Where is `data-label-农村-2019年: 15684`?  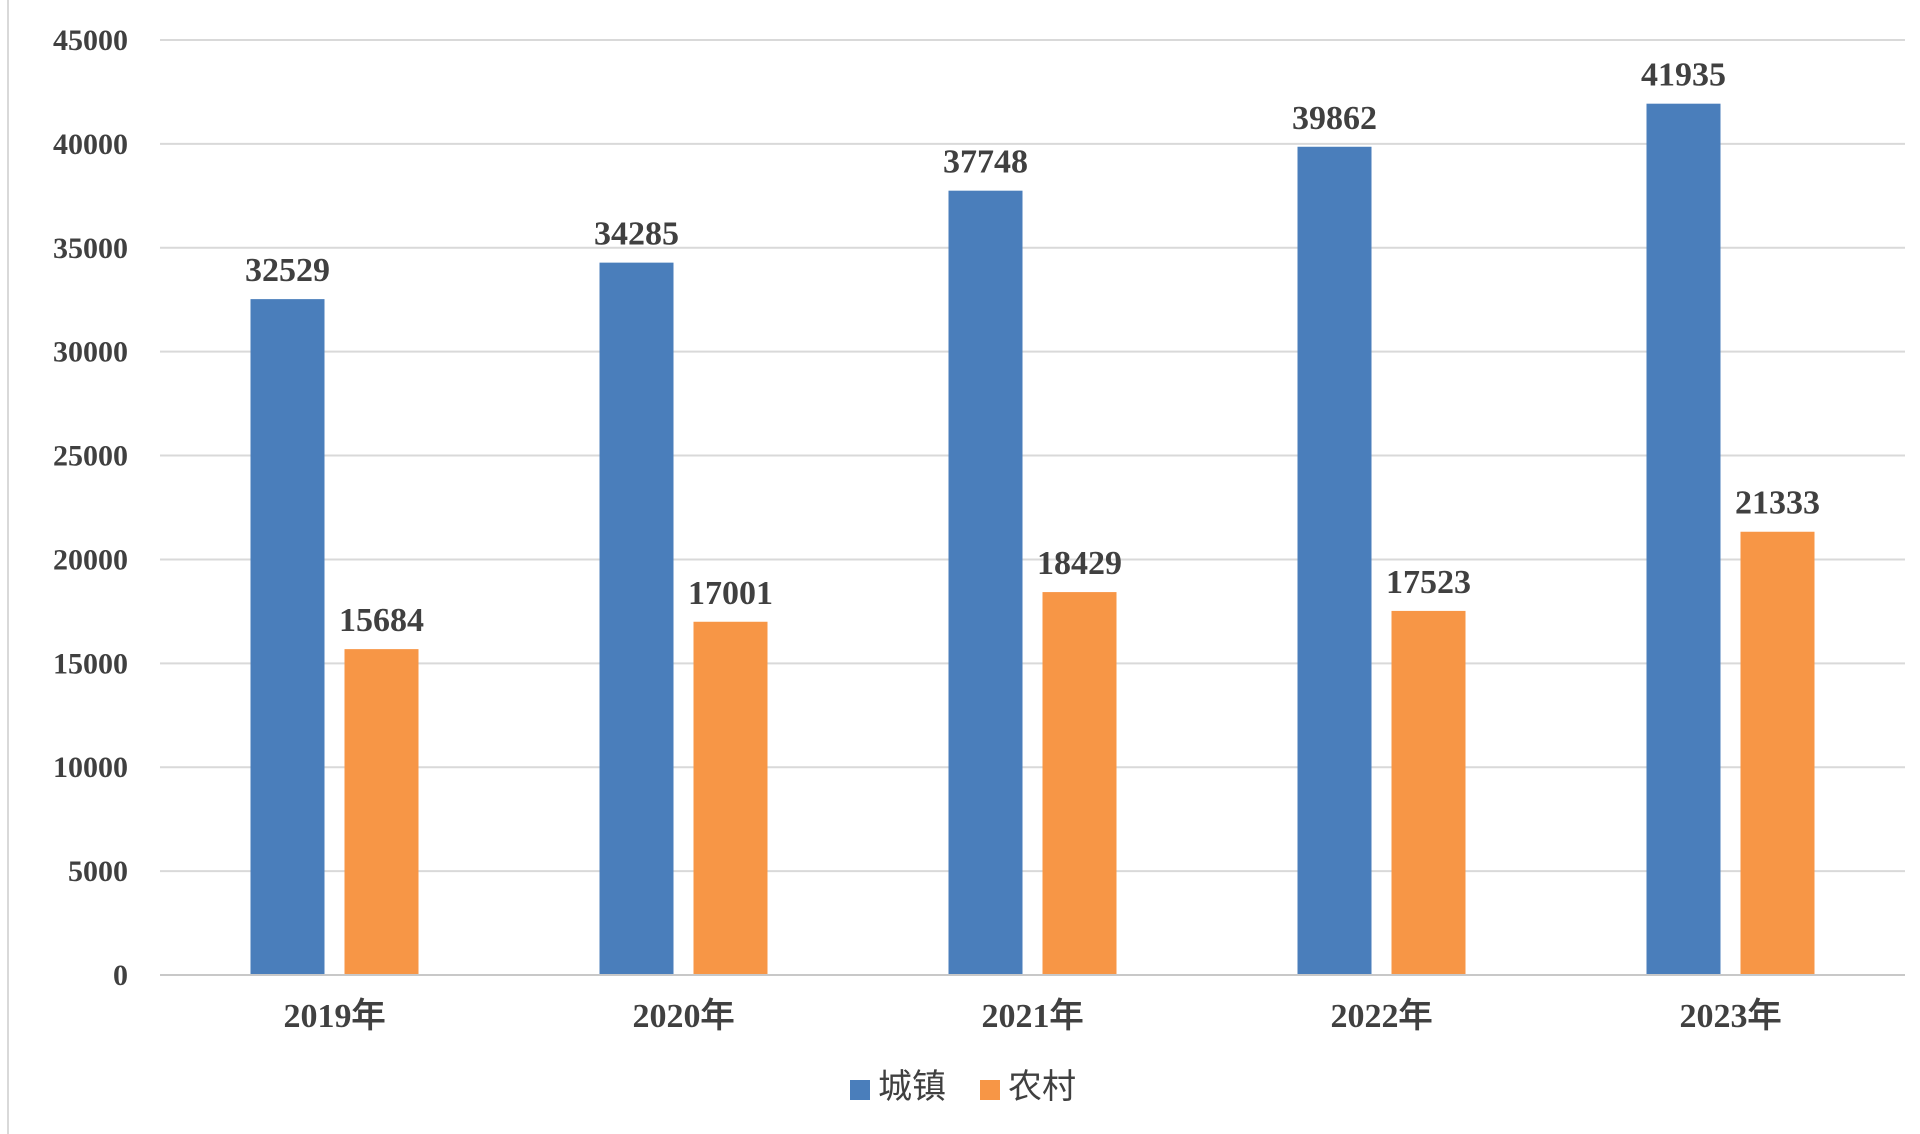 data-label-农村-2019年: 15684 is located at coordinates (381, 620).